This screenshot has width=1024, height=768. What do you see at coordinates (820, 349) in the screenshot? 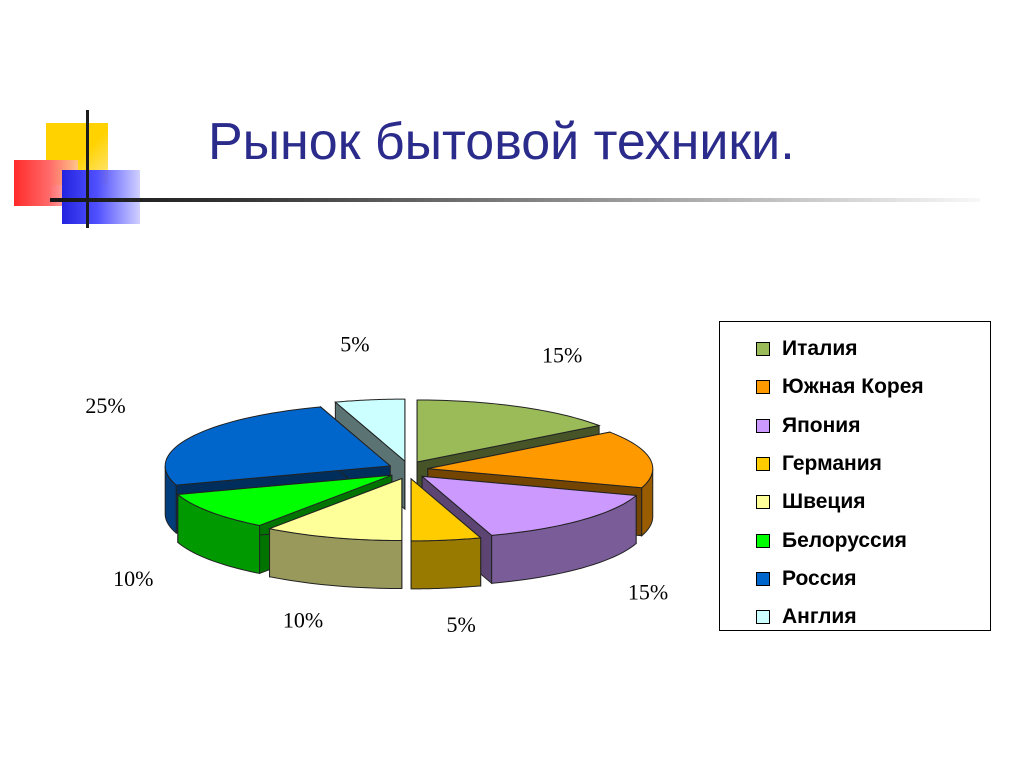
I see `legend-label: Италия` at bounding box center [820, 349].